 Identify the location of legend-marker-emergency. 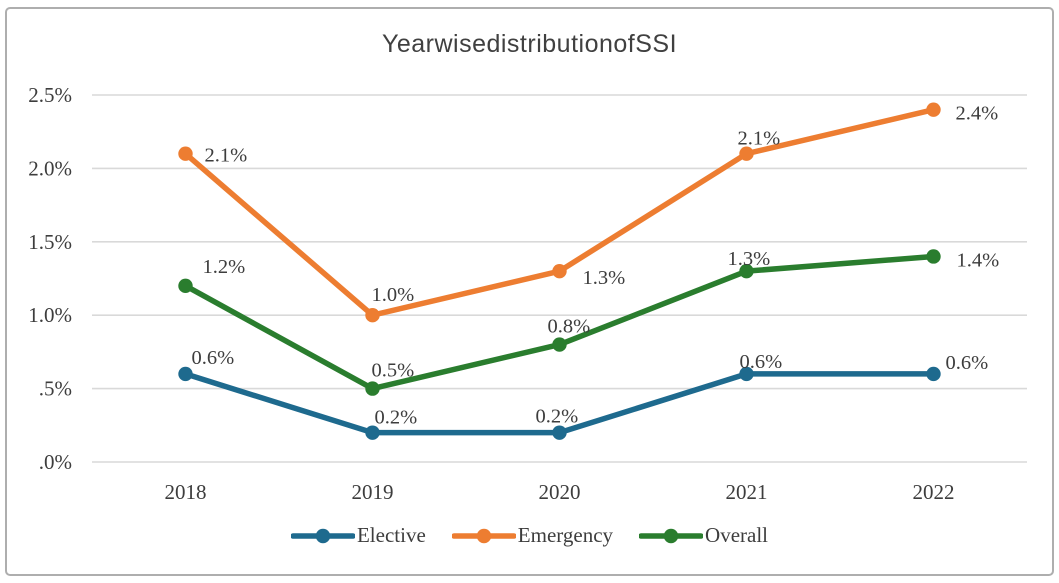
(483, 535).